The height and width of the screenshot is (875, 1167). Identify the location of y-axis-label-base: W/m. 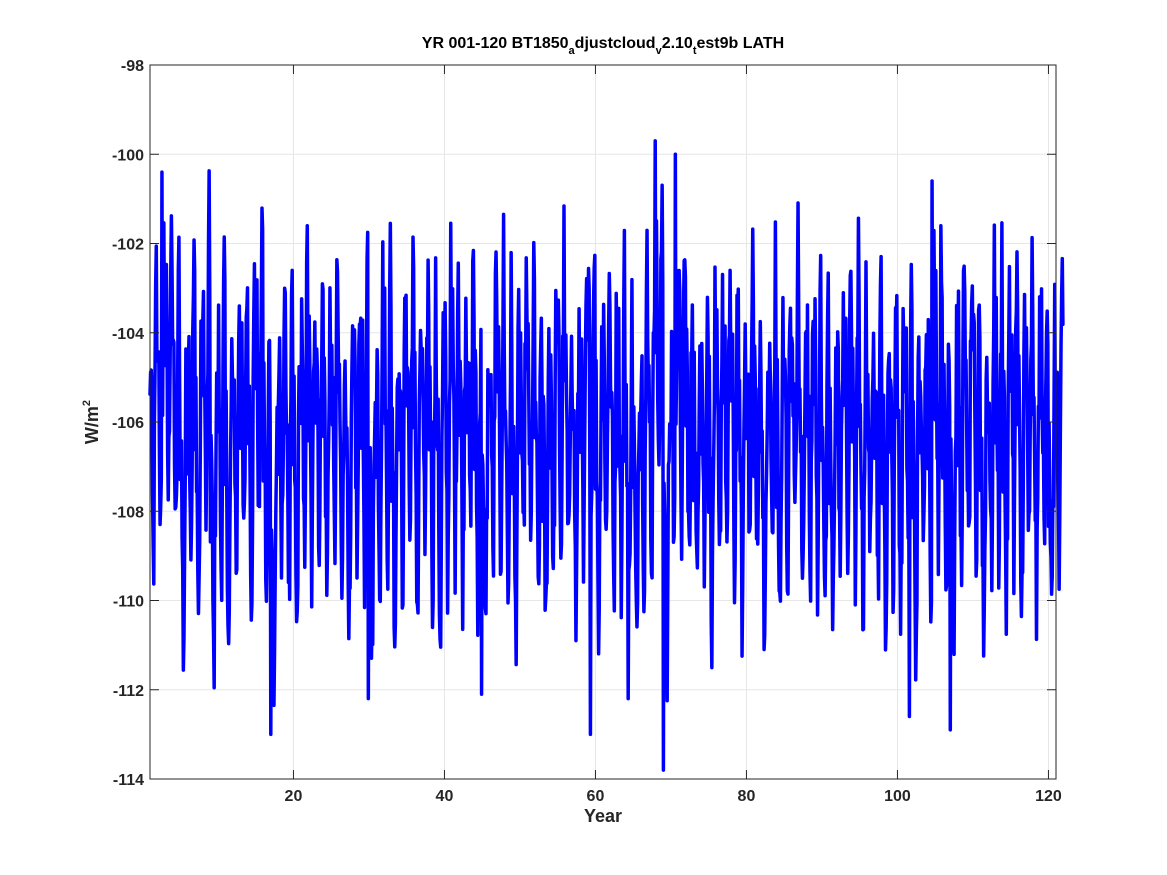
(92, 425).